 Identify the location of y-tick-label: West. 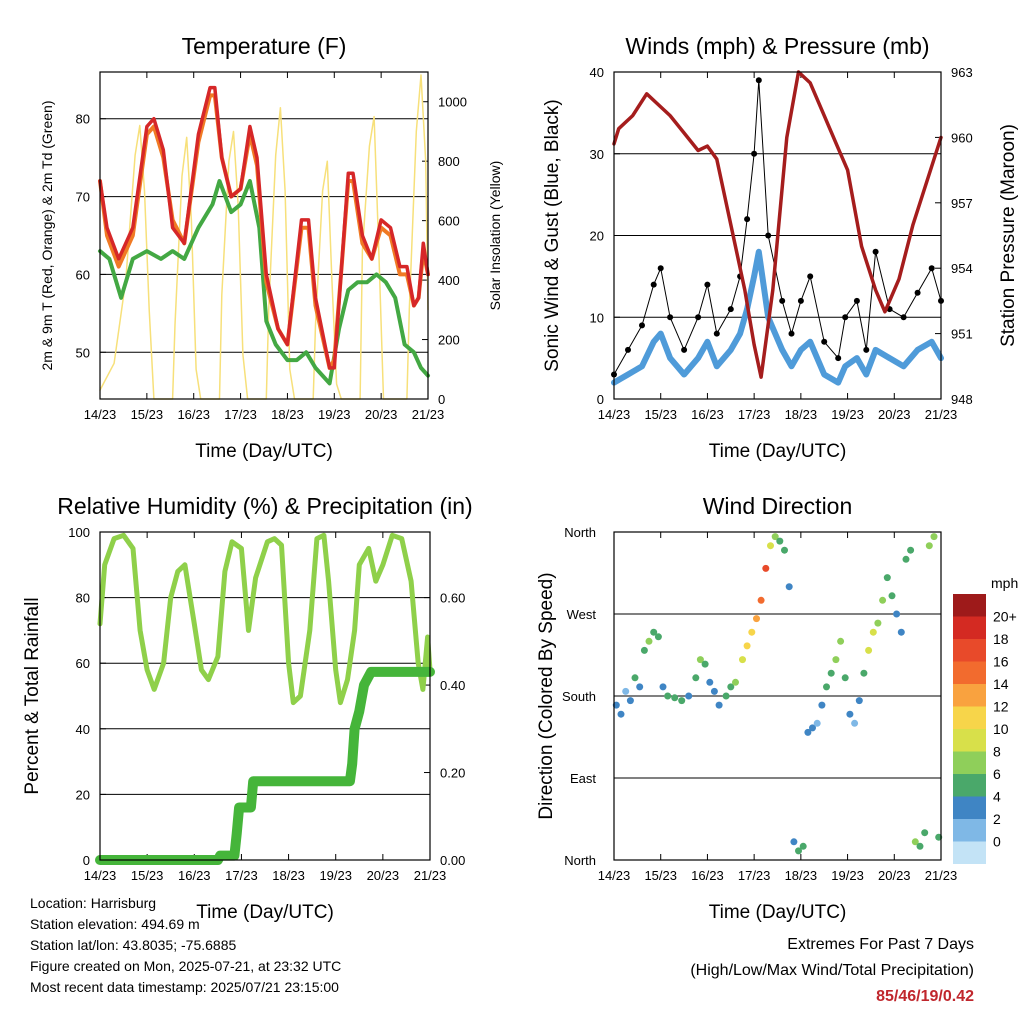
(582, 614).